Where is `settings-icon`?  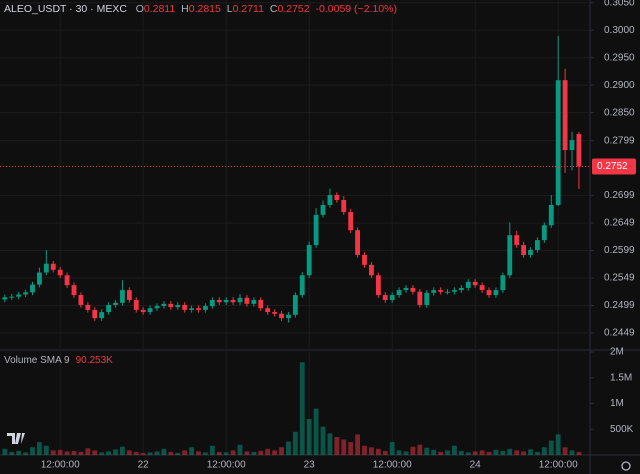 settings-icon is located at coordinates (626, 466).